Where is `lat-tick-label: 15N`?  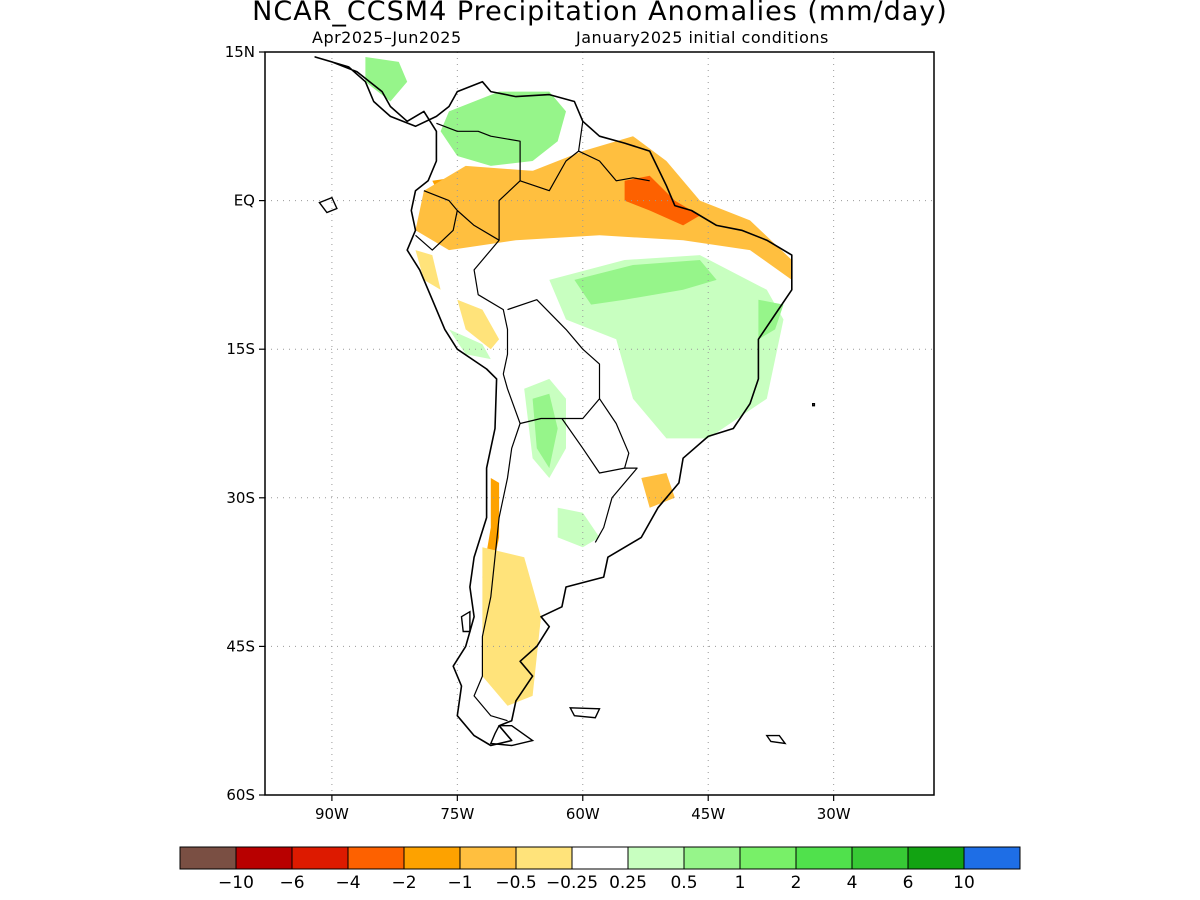
lat-tick-label: 15N is located at coordinates (240, 52).